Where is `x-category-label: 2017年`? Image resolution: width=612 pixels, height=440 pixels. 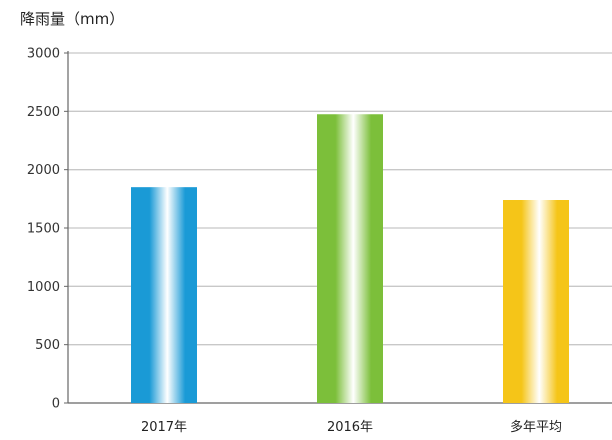
x-category-label: 2017年 is located at coordinates (164, 427).